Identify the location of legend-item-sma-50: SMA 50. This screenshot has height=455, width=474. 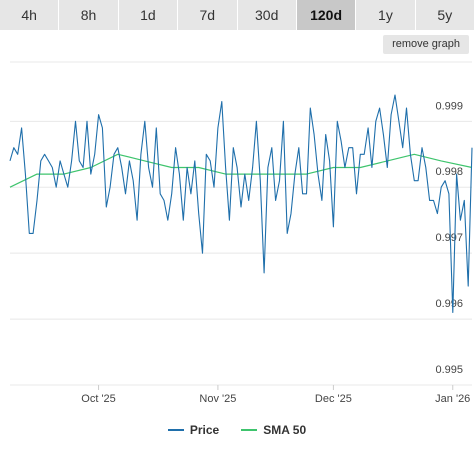
(273, 430).